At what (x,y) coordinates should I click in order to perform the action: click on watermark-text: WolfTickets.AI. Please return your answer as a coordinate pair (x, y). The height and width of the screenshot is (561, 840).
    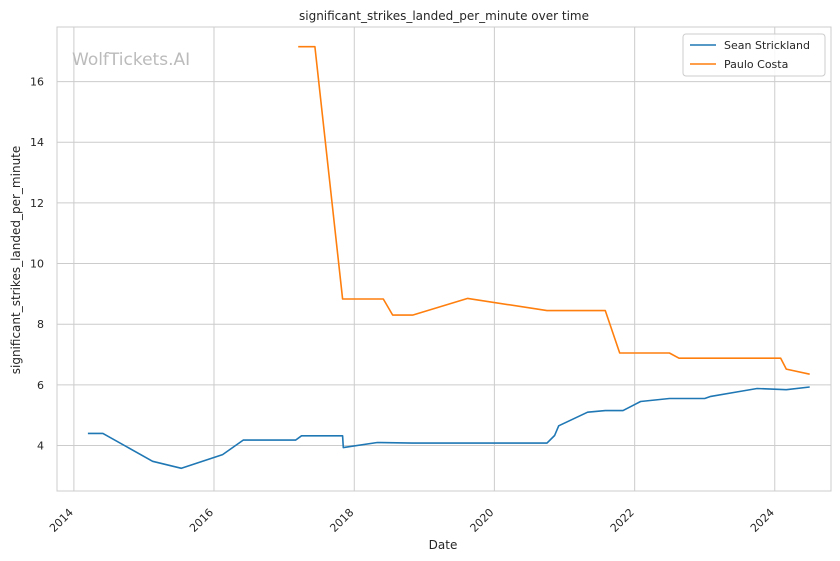
    Looking at the image, I should click on (131, 60).